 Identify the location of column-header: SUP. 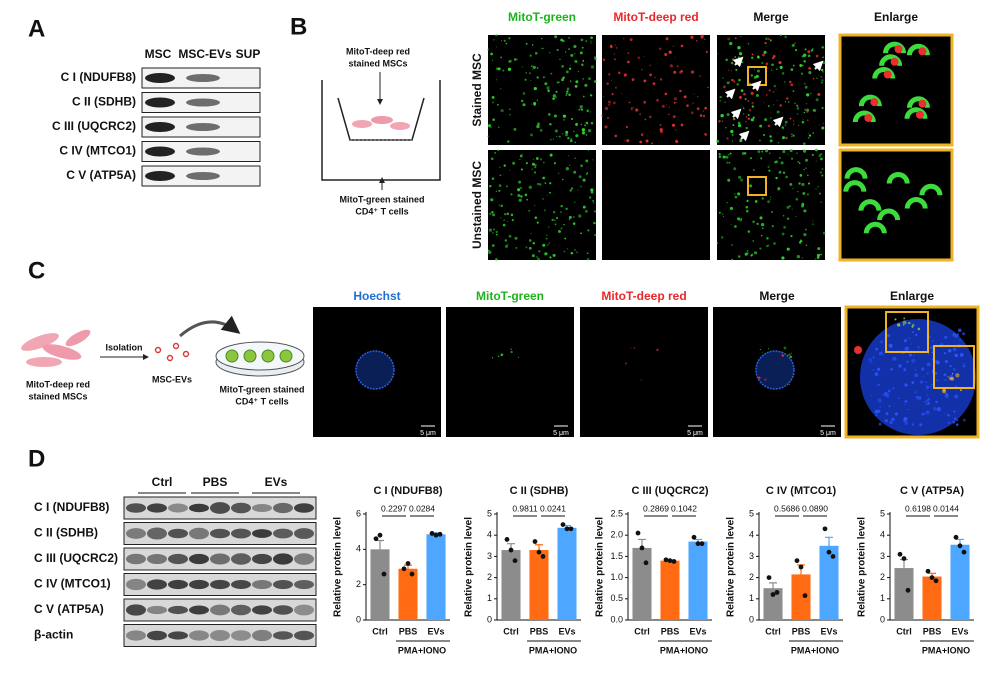
(248, 54).